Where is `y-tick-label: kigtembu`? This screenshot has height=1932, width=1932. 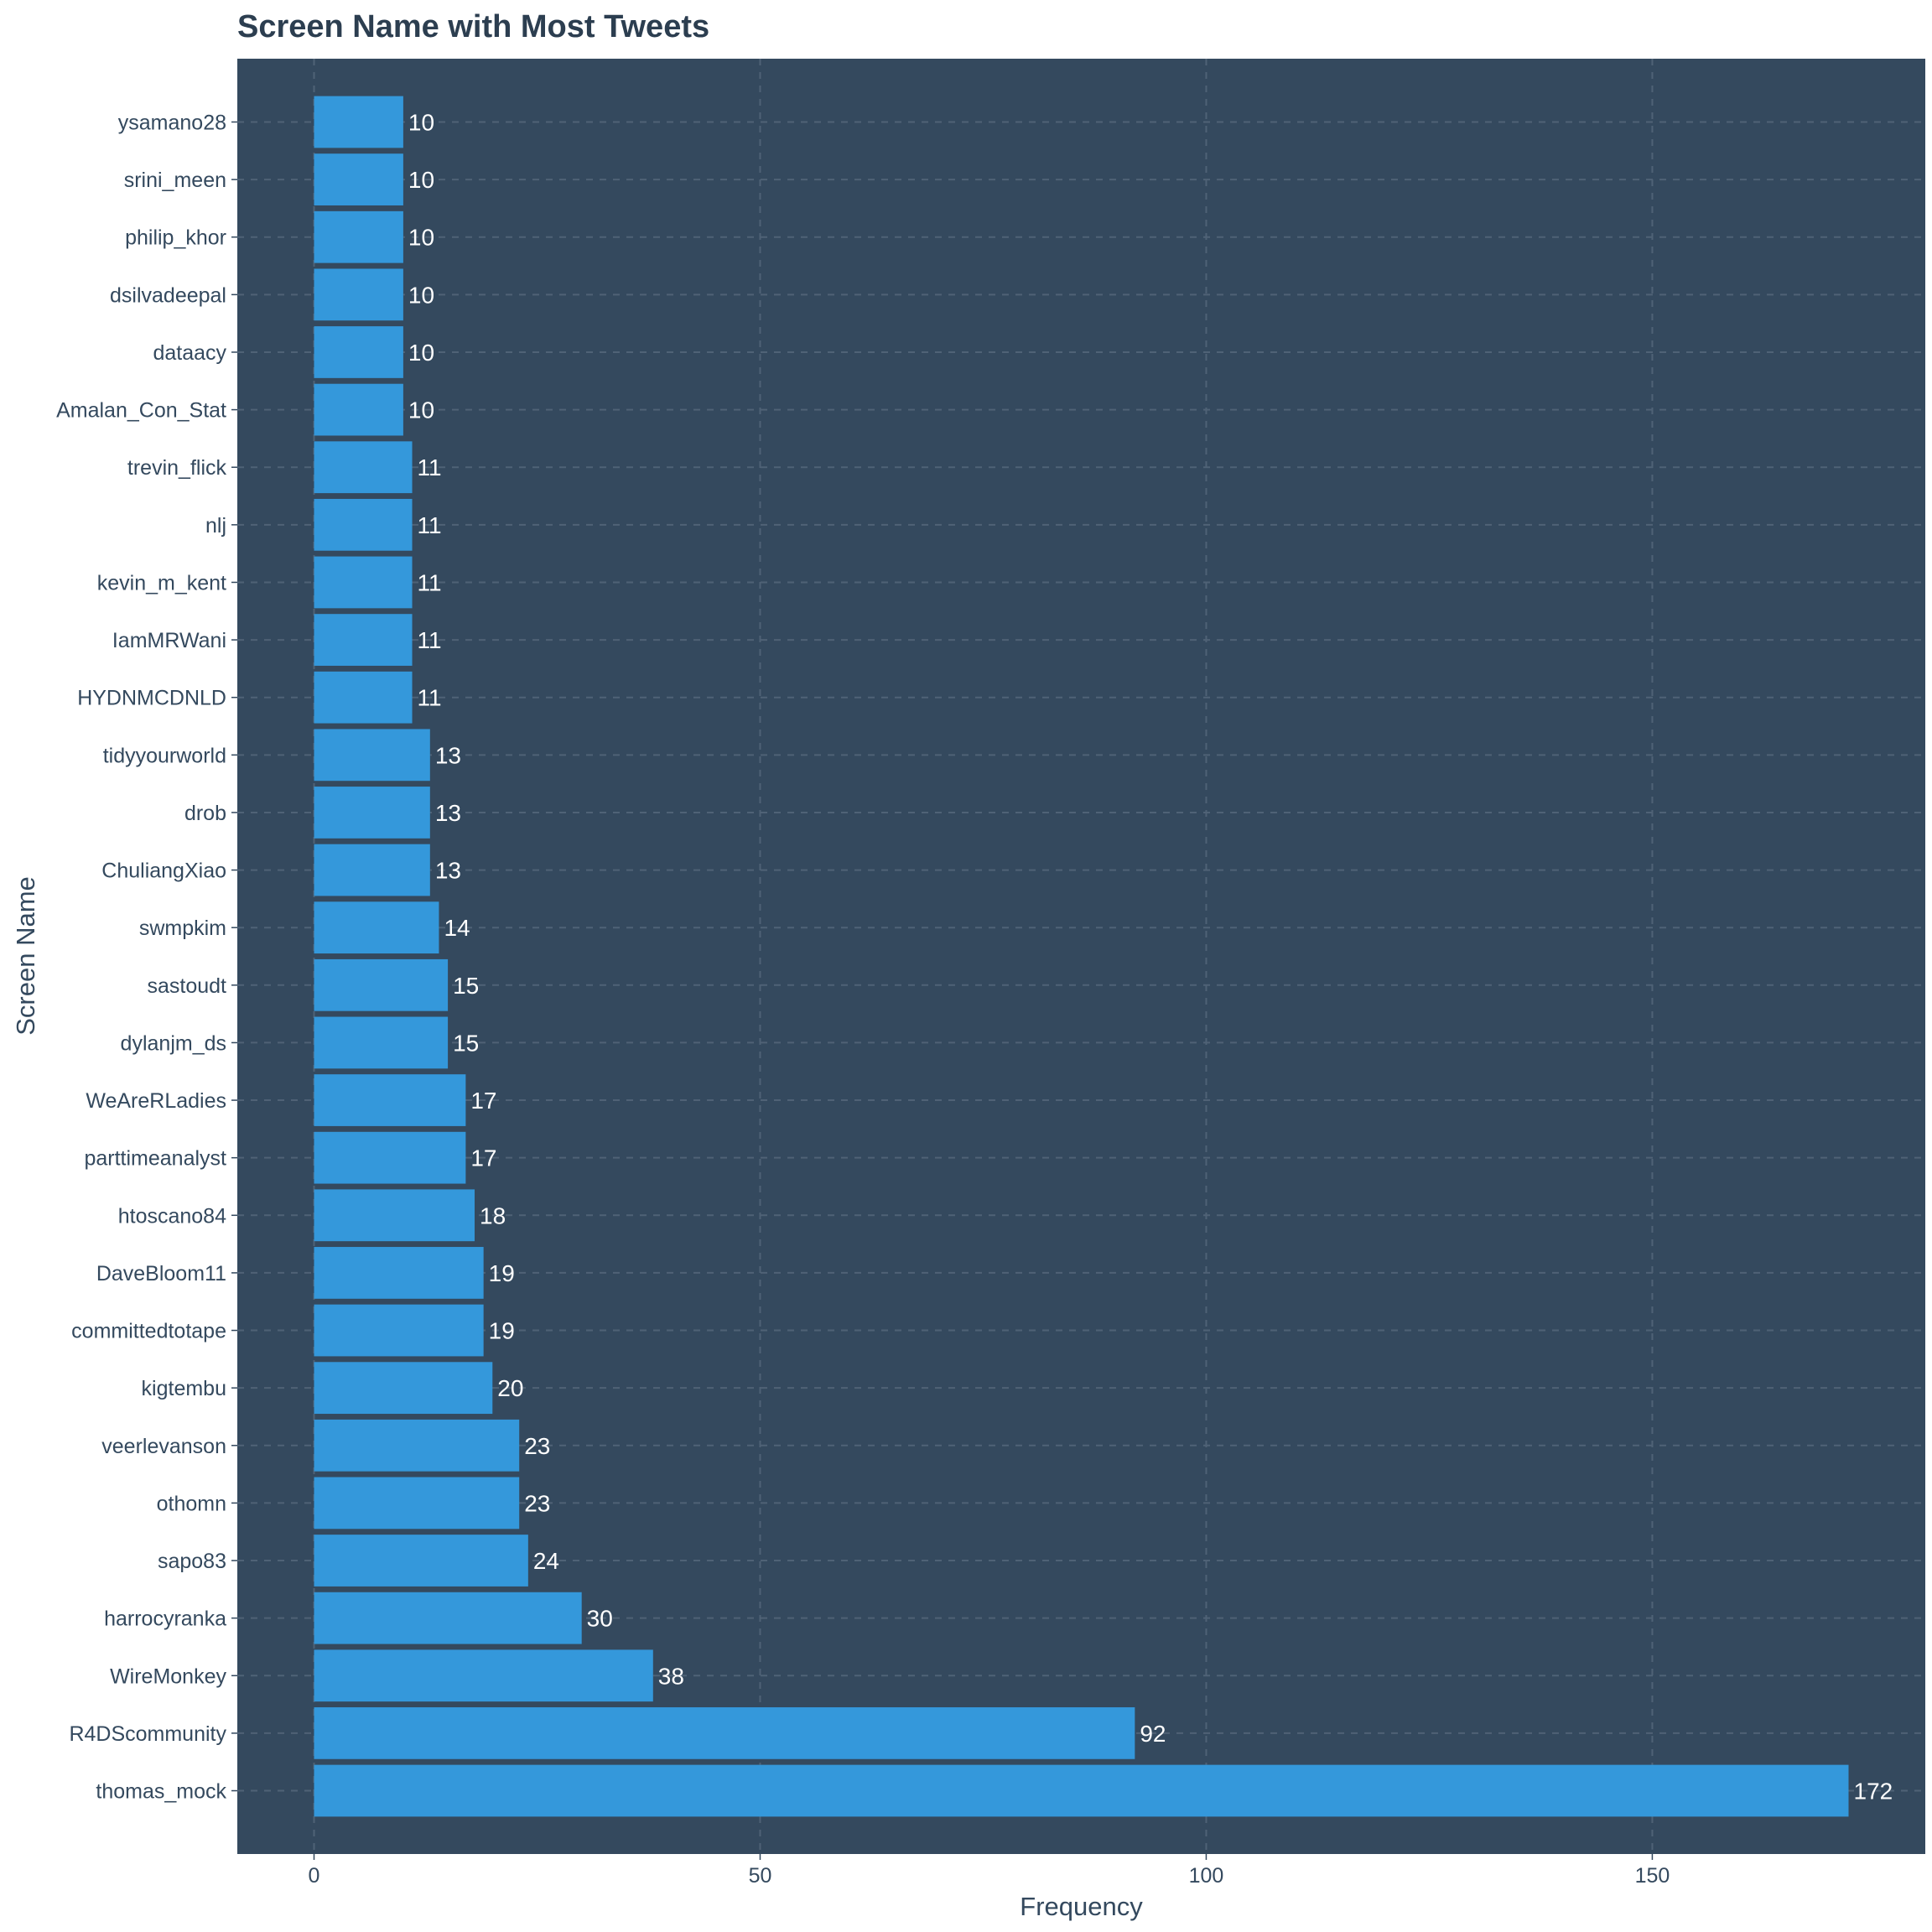
y-tick-label: kigtembu is located at coordinates (184, 1388).